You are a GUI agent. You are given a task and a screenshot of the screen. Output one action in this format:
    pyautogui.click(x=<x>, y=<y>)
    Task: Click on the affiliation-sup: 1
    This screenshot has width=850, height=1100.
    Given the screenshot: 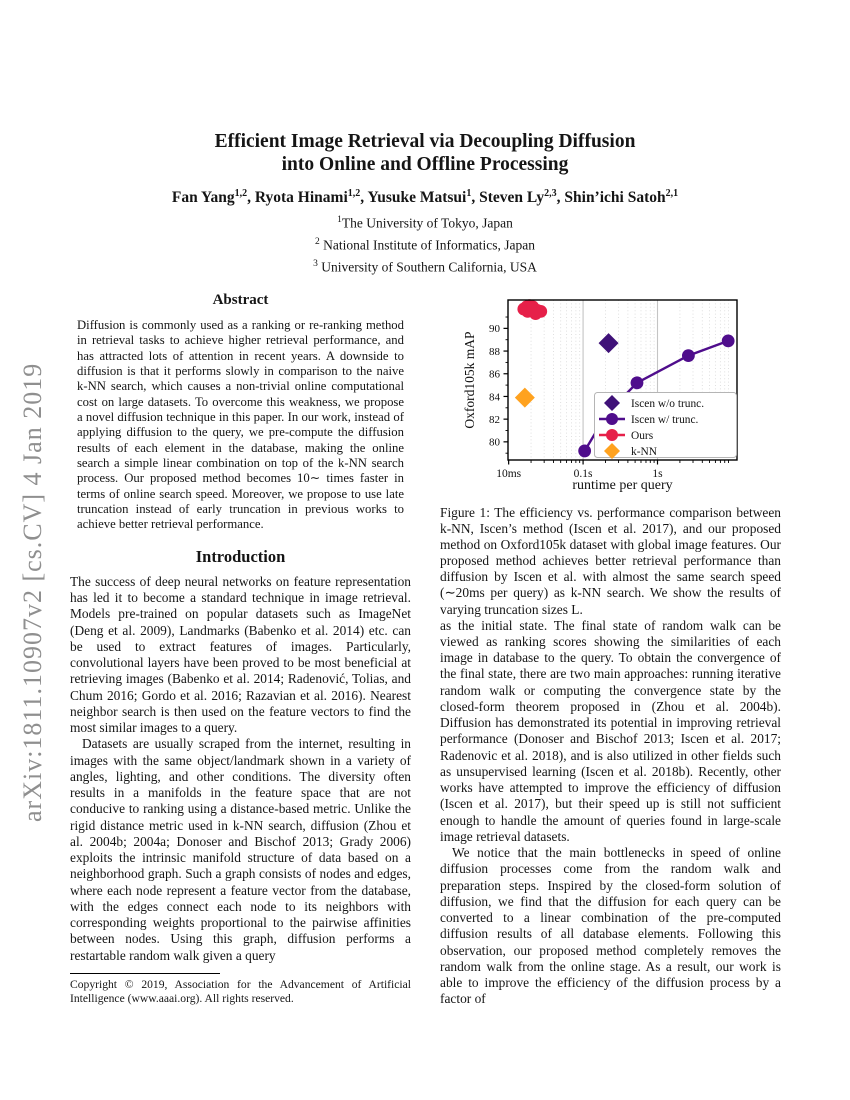 What is the action you would take?
    pyautogui.click(x=339, y=220)
    